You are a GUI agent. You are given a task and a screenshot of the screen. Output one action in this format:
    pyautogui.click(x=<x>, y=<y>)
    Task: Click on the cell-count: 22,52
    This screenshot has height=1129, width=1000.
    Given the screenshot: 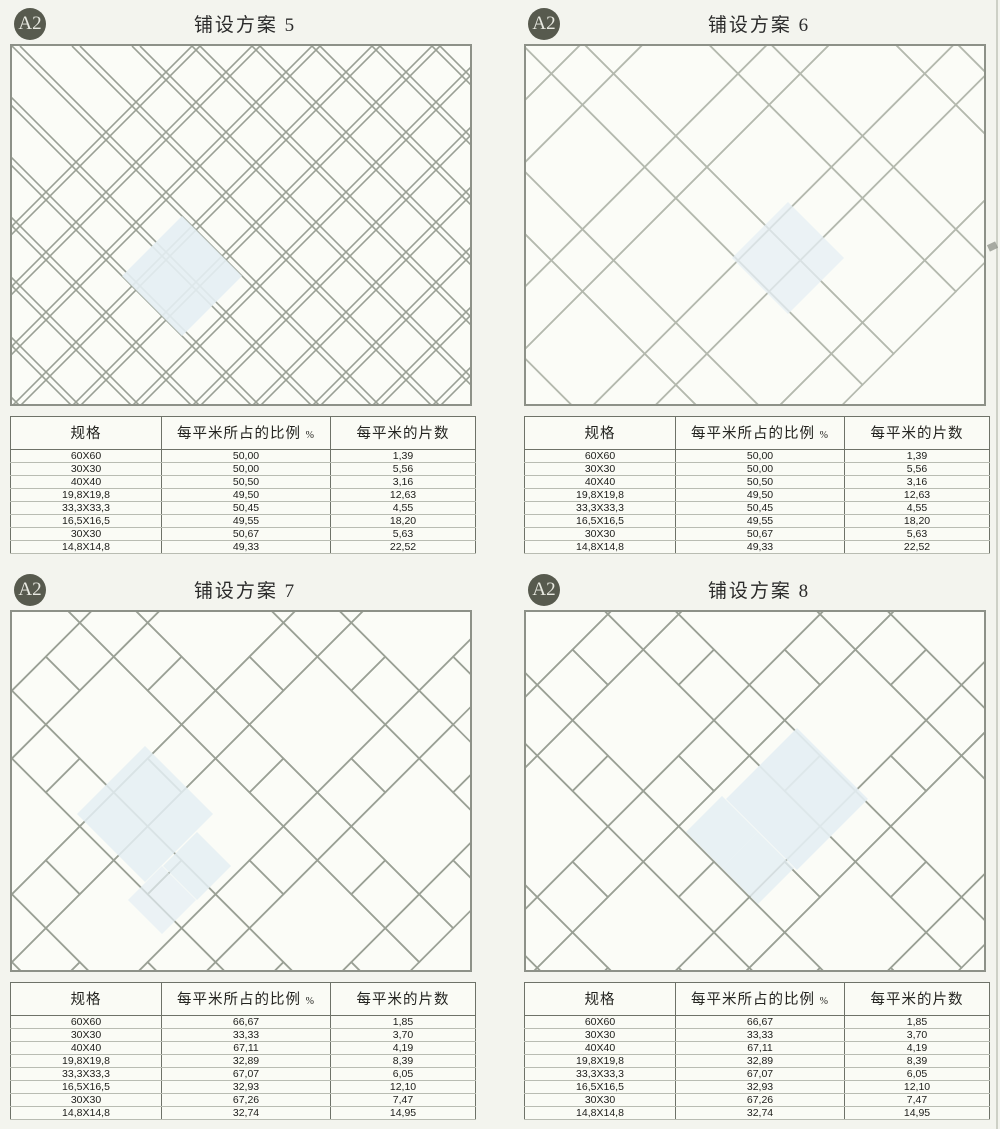 What is the action you would take?
    pyautogui.click(x=917, y=547)
    